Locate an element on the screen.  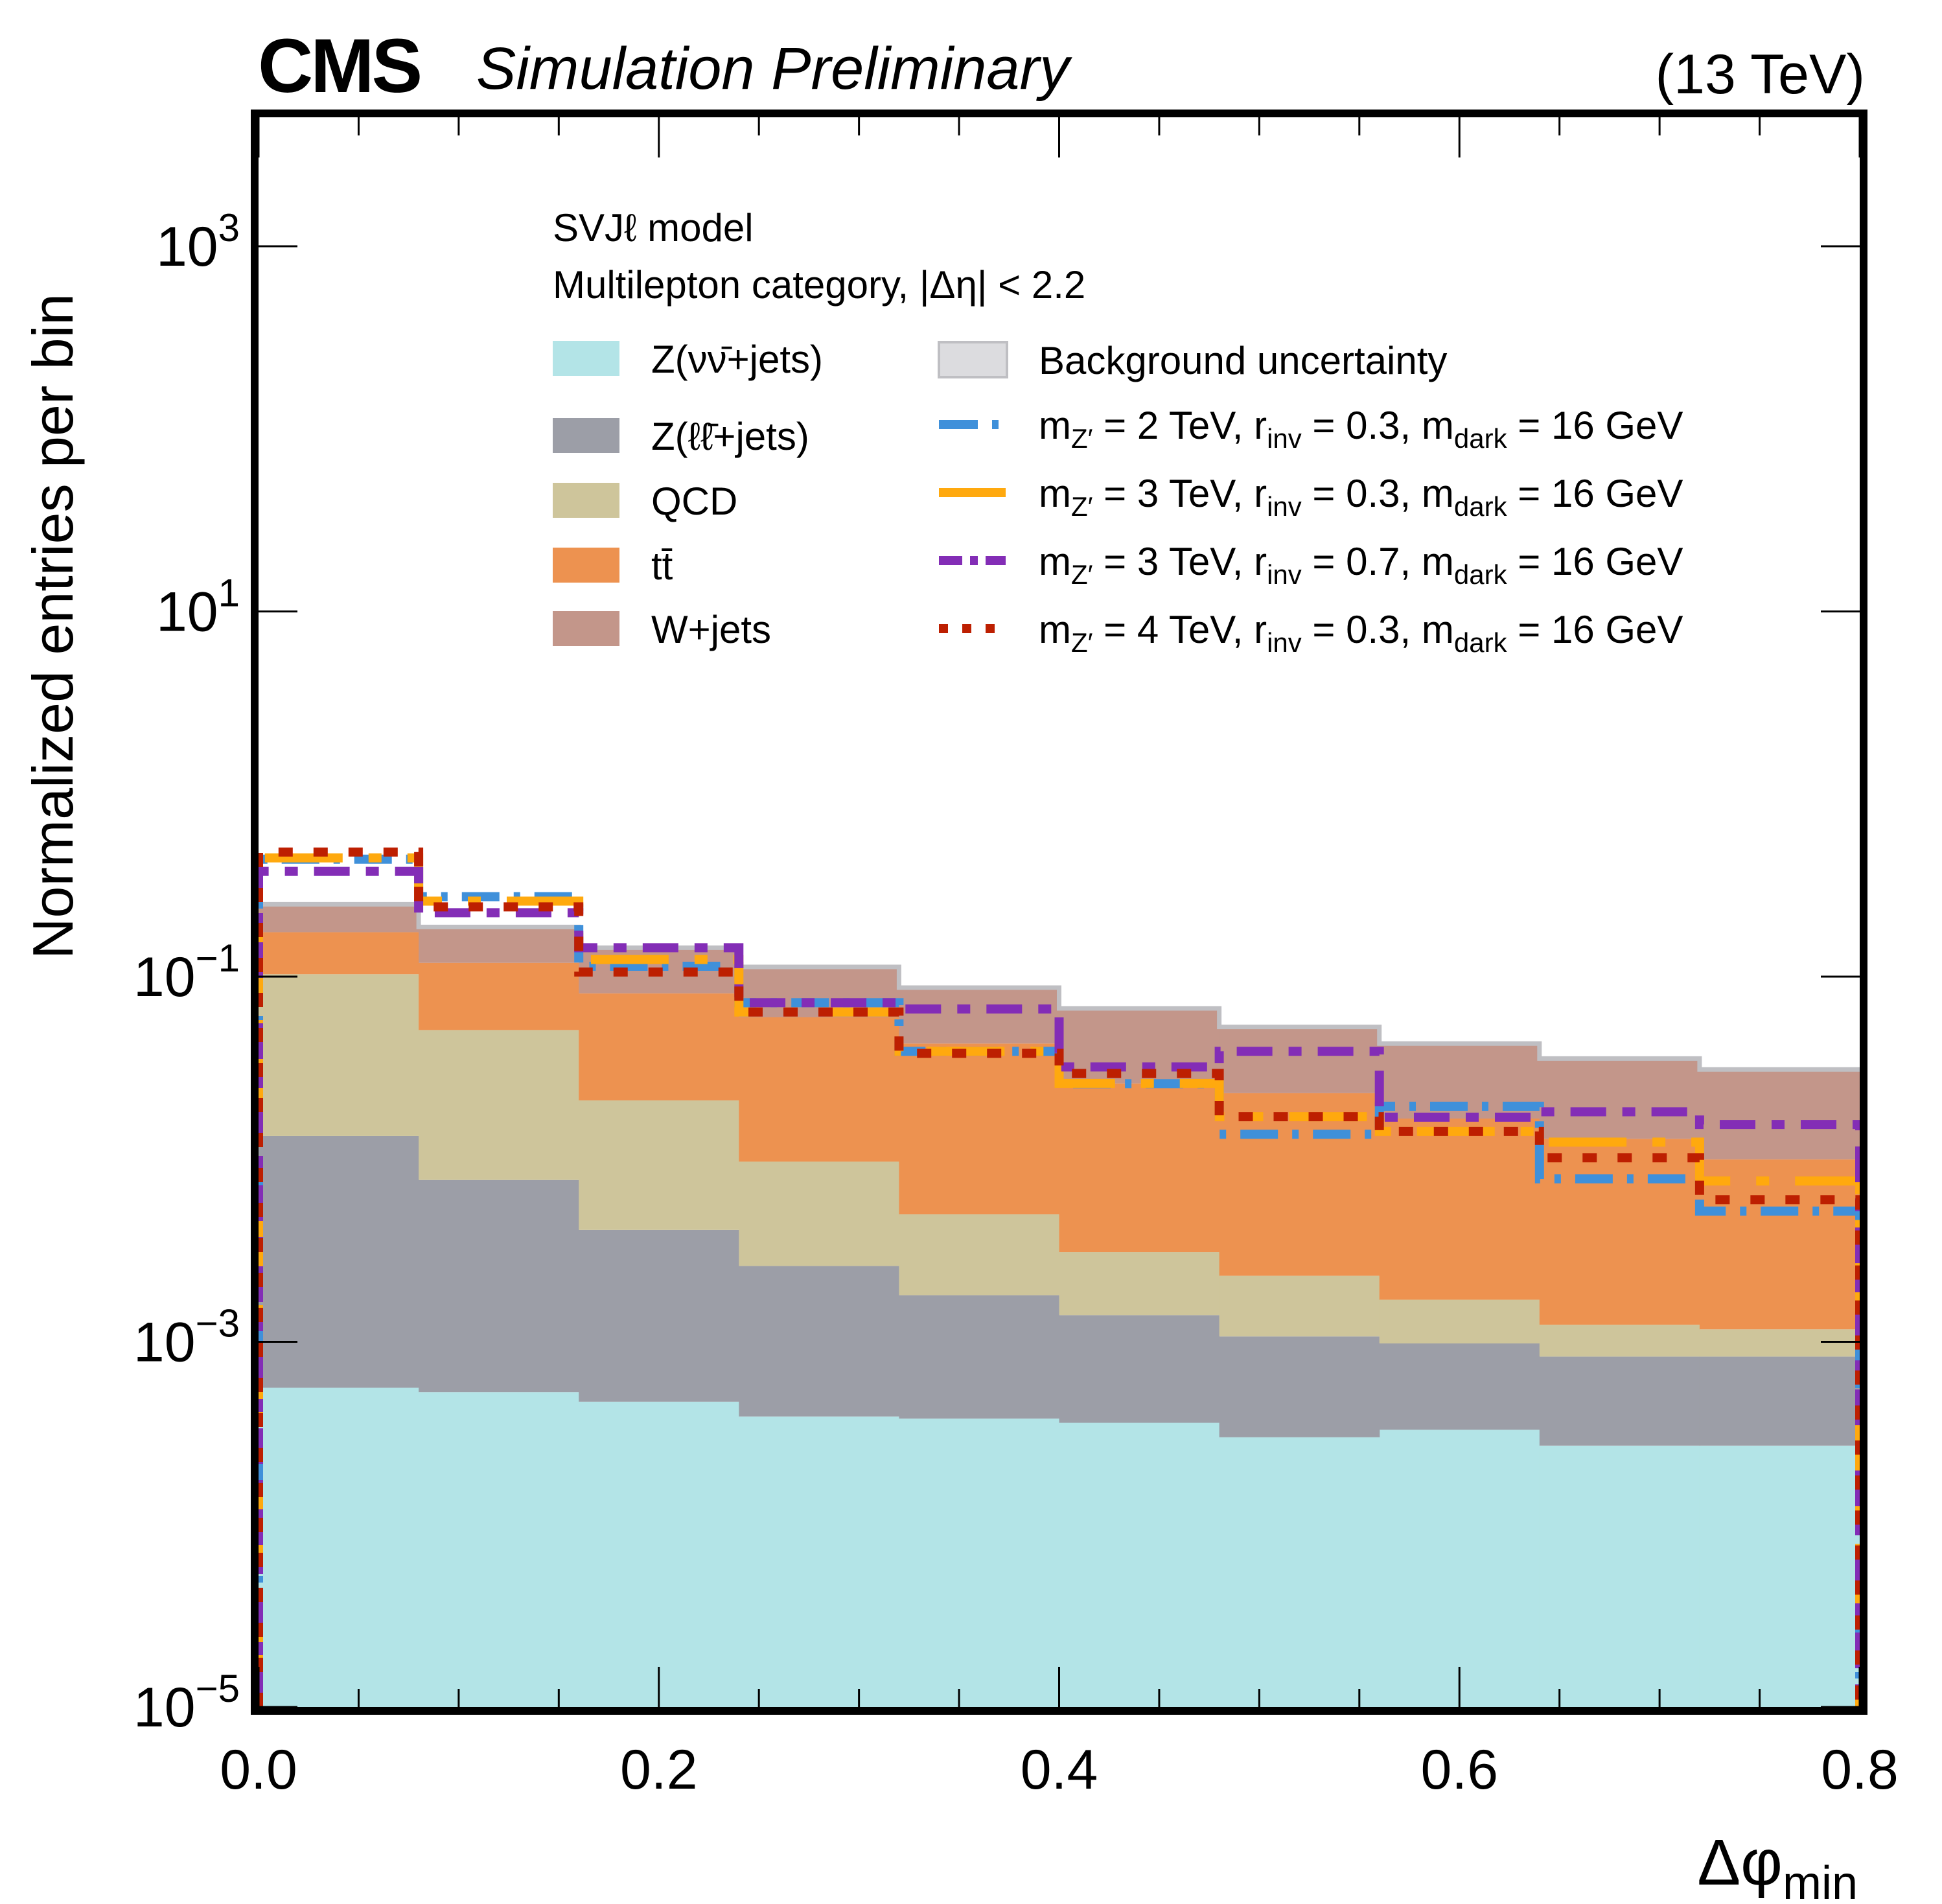
x-axis-label: Δφmin is located at coordinates (1778, 1865).